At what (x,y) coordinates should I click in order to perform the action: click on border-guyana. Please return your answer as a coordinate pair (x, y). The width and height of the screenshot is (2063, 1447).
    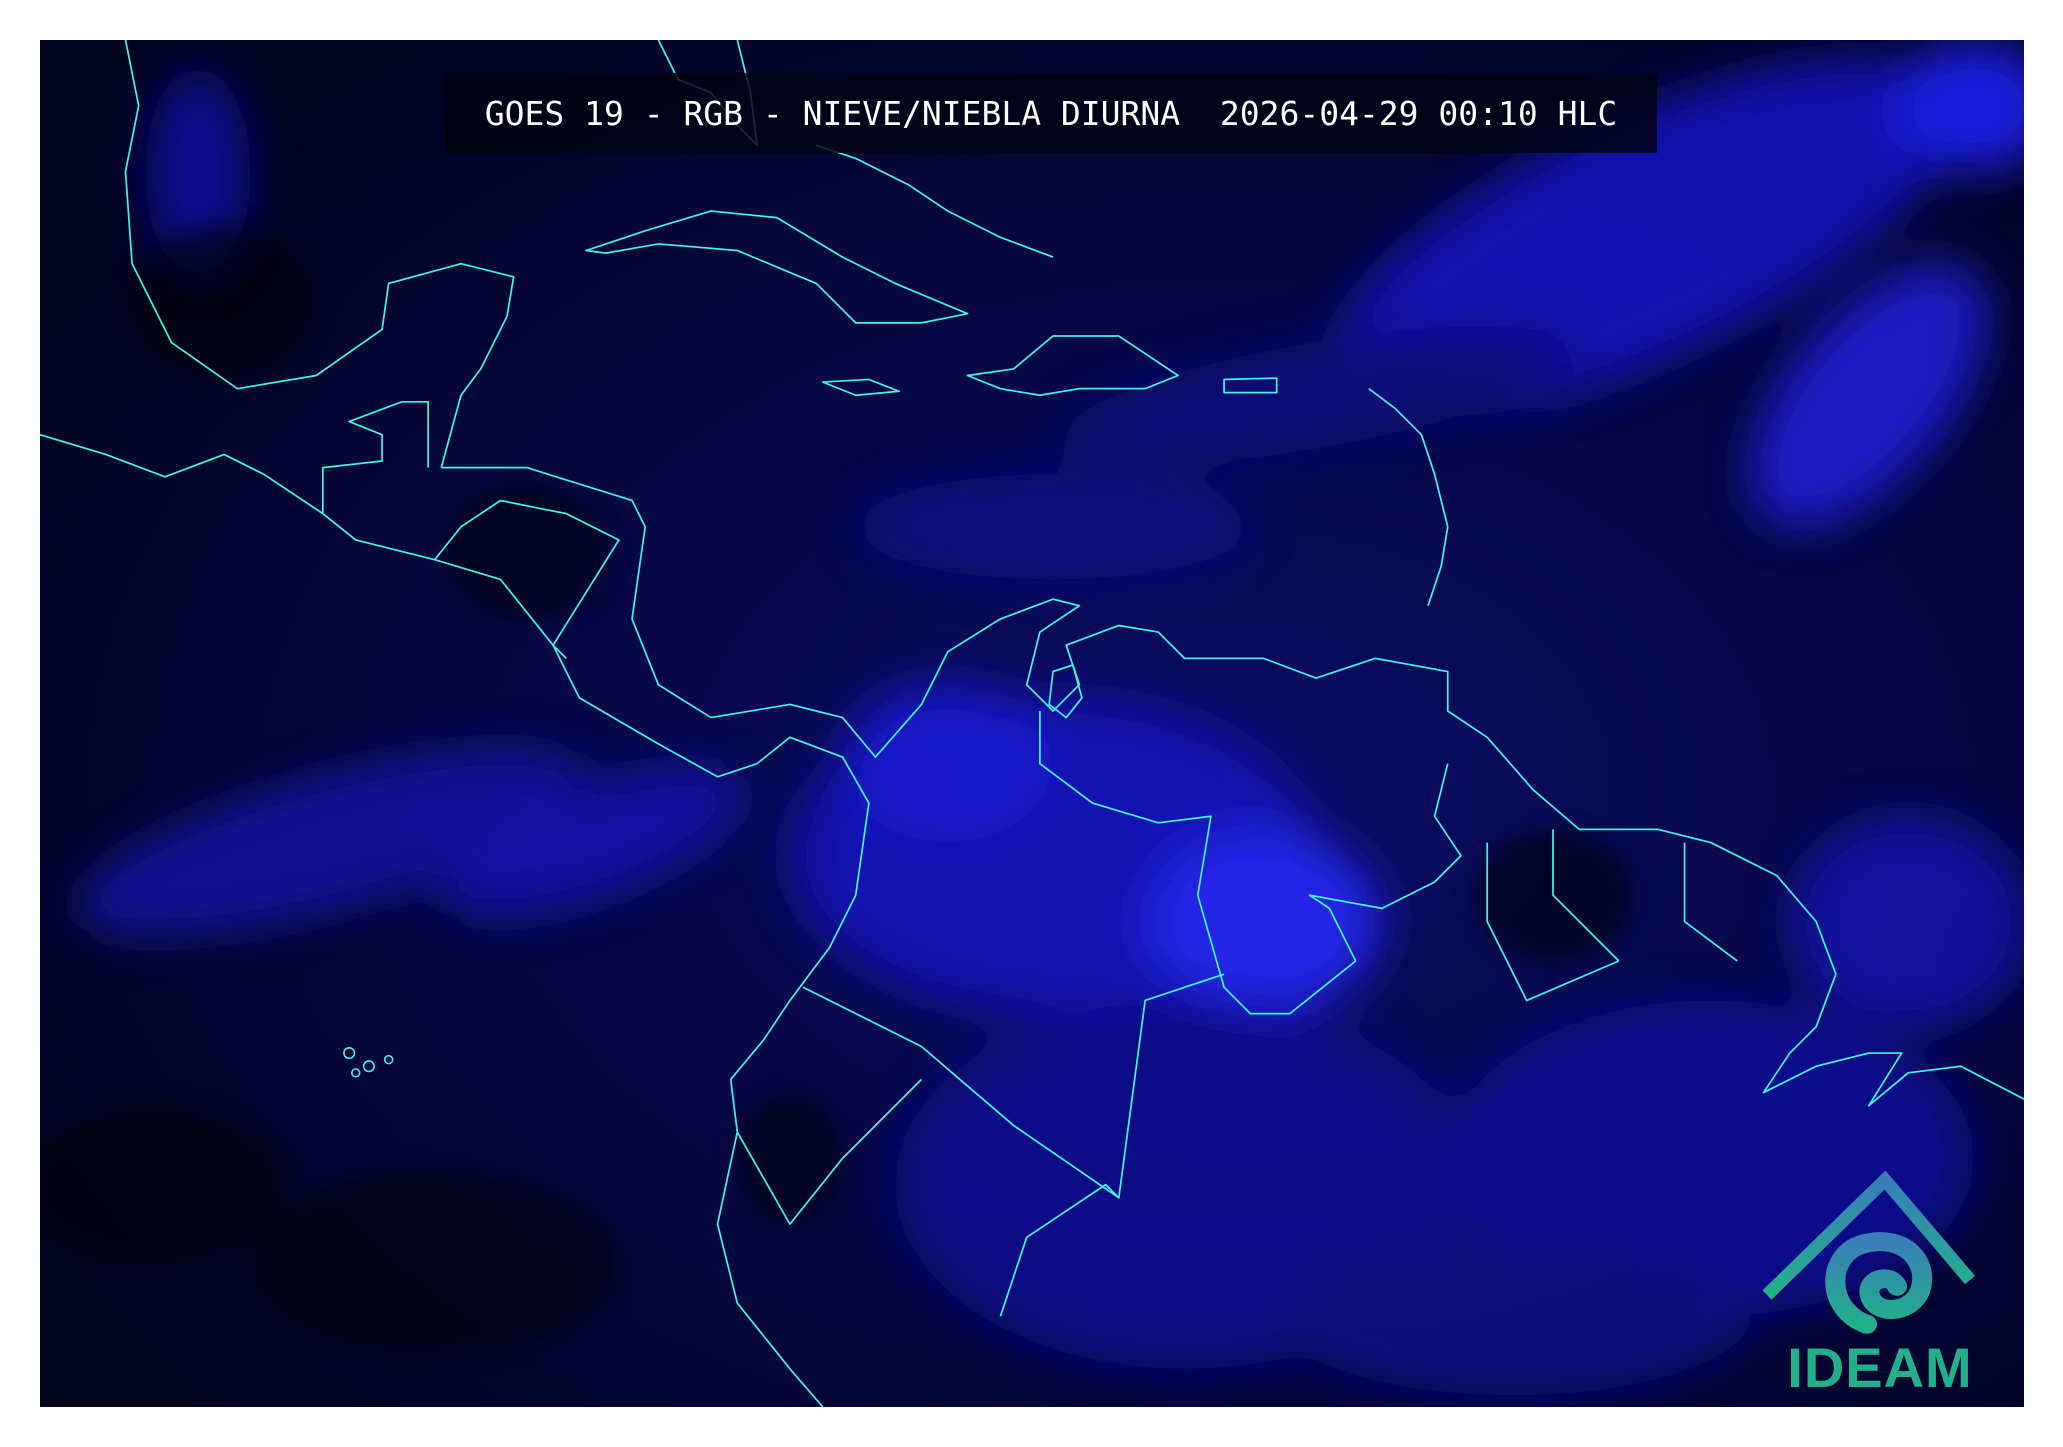
    Looking at the image, I should click on (1553, 922).